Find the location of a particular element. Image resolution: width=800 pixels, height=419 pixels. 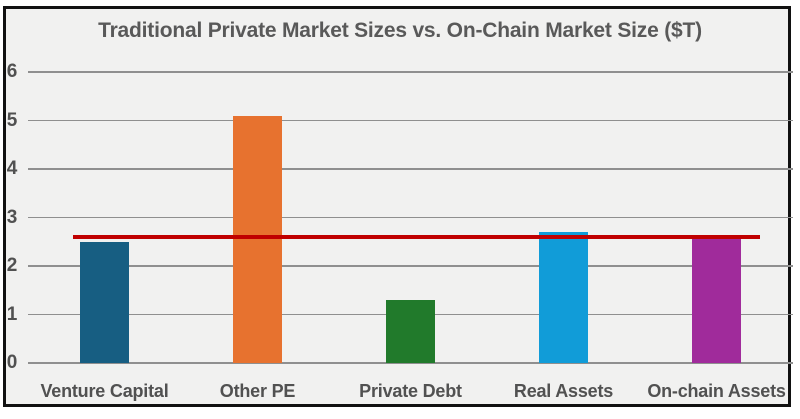

x-axis-label-private-debt: Private Debt is located at coordinates (410, 391).